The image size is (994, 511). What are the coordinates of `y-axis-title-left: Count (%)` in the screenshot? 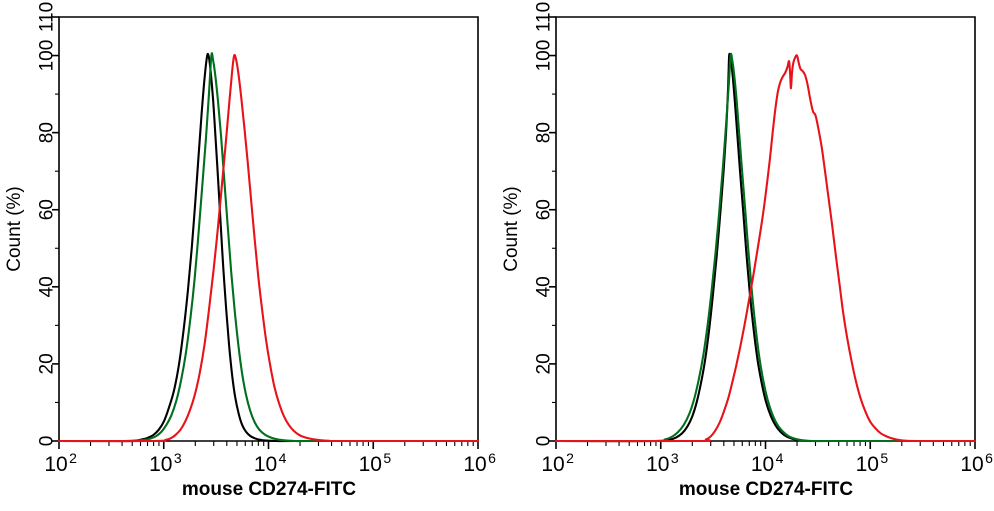 It's located at (14, 229).